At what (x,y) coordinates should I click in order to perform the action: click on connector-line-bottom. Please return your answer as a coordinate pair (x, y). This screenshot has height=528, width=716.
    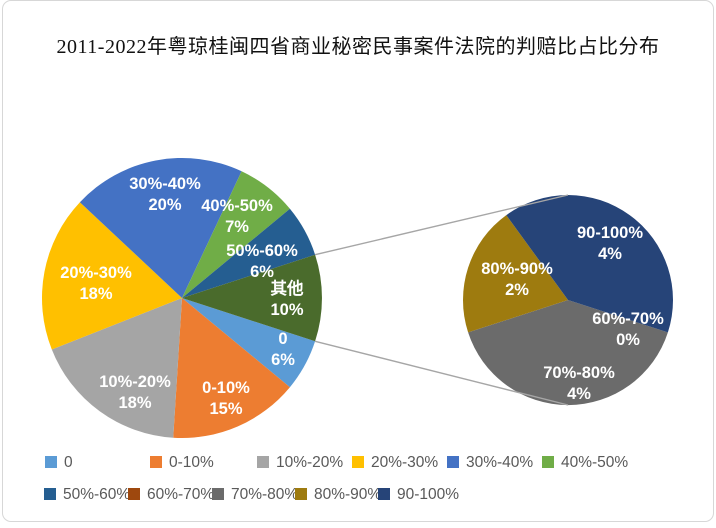
    Looking at the image, I should click on (441, 373).